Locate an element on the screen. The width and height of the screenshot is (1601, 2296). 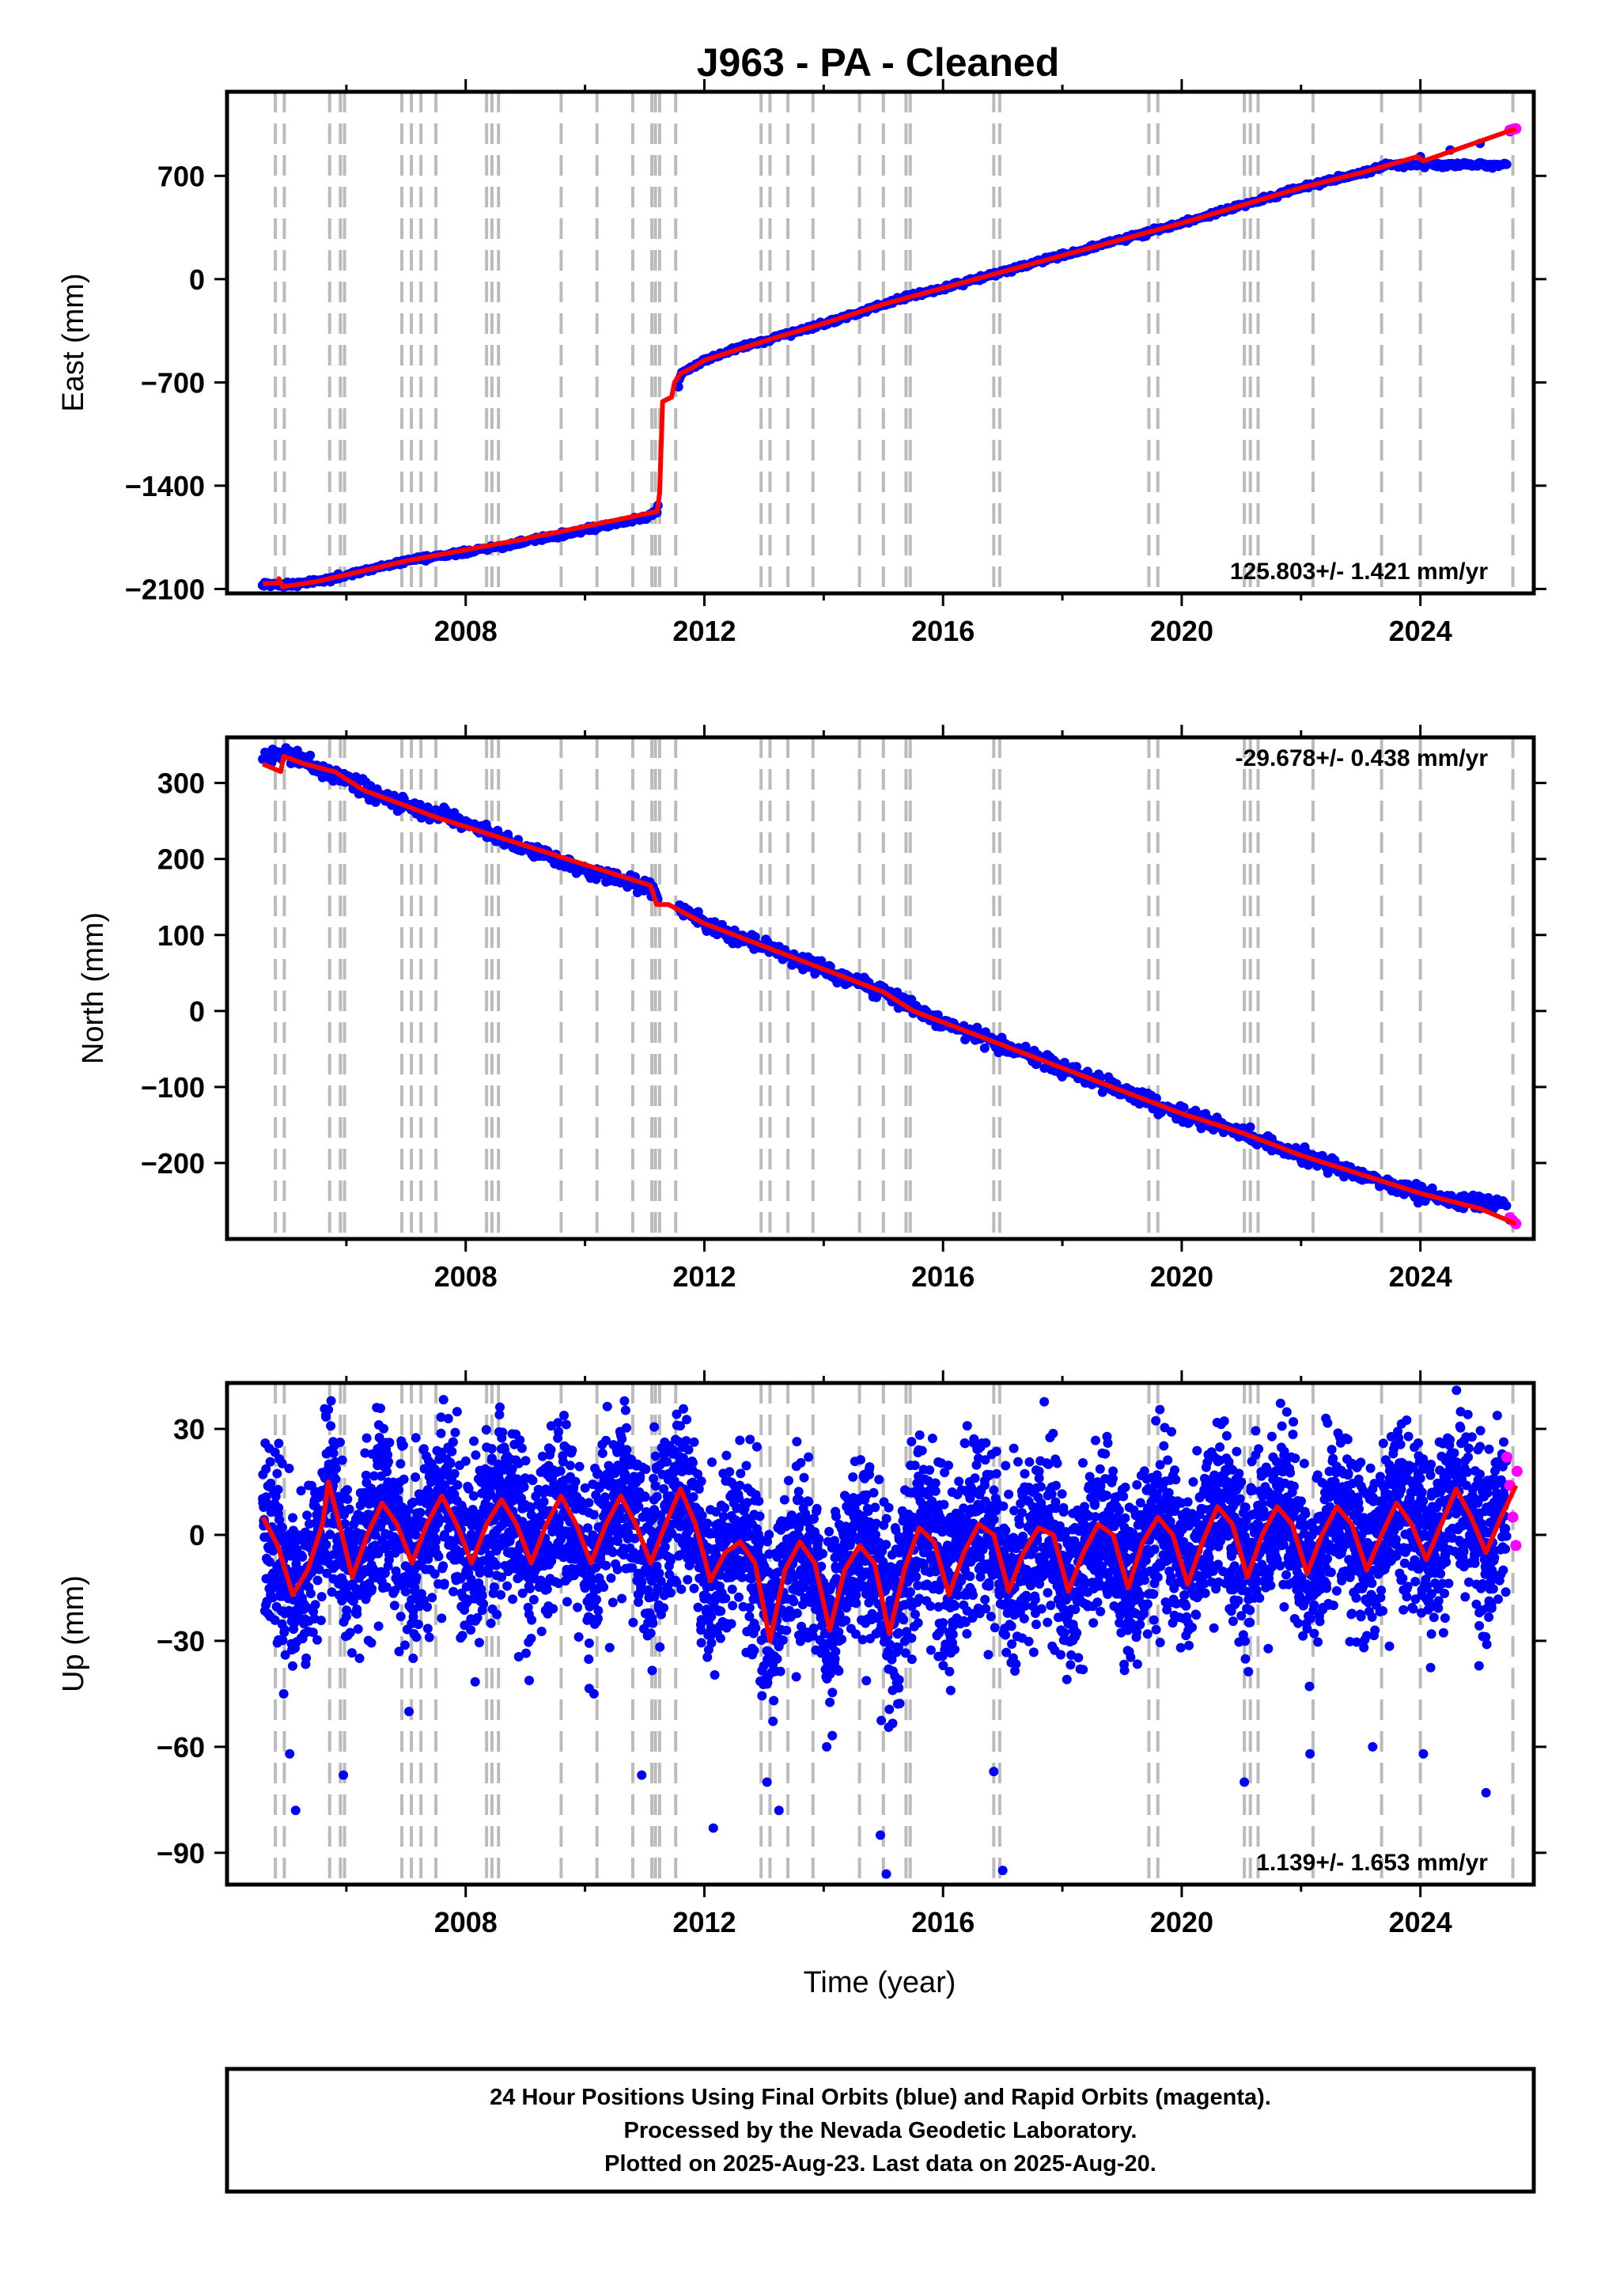
y-tick-label: −200 is located at coordinates (173, 1163).